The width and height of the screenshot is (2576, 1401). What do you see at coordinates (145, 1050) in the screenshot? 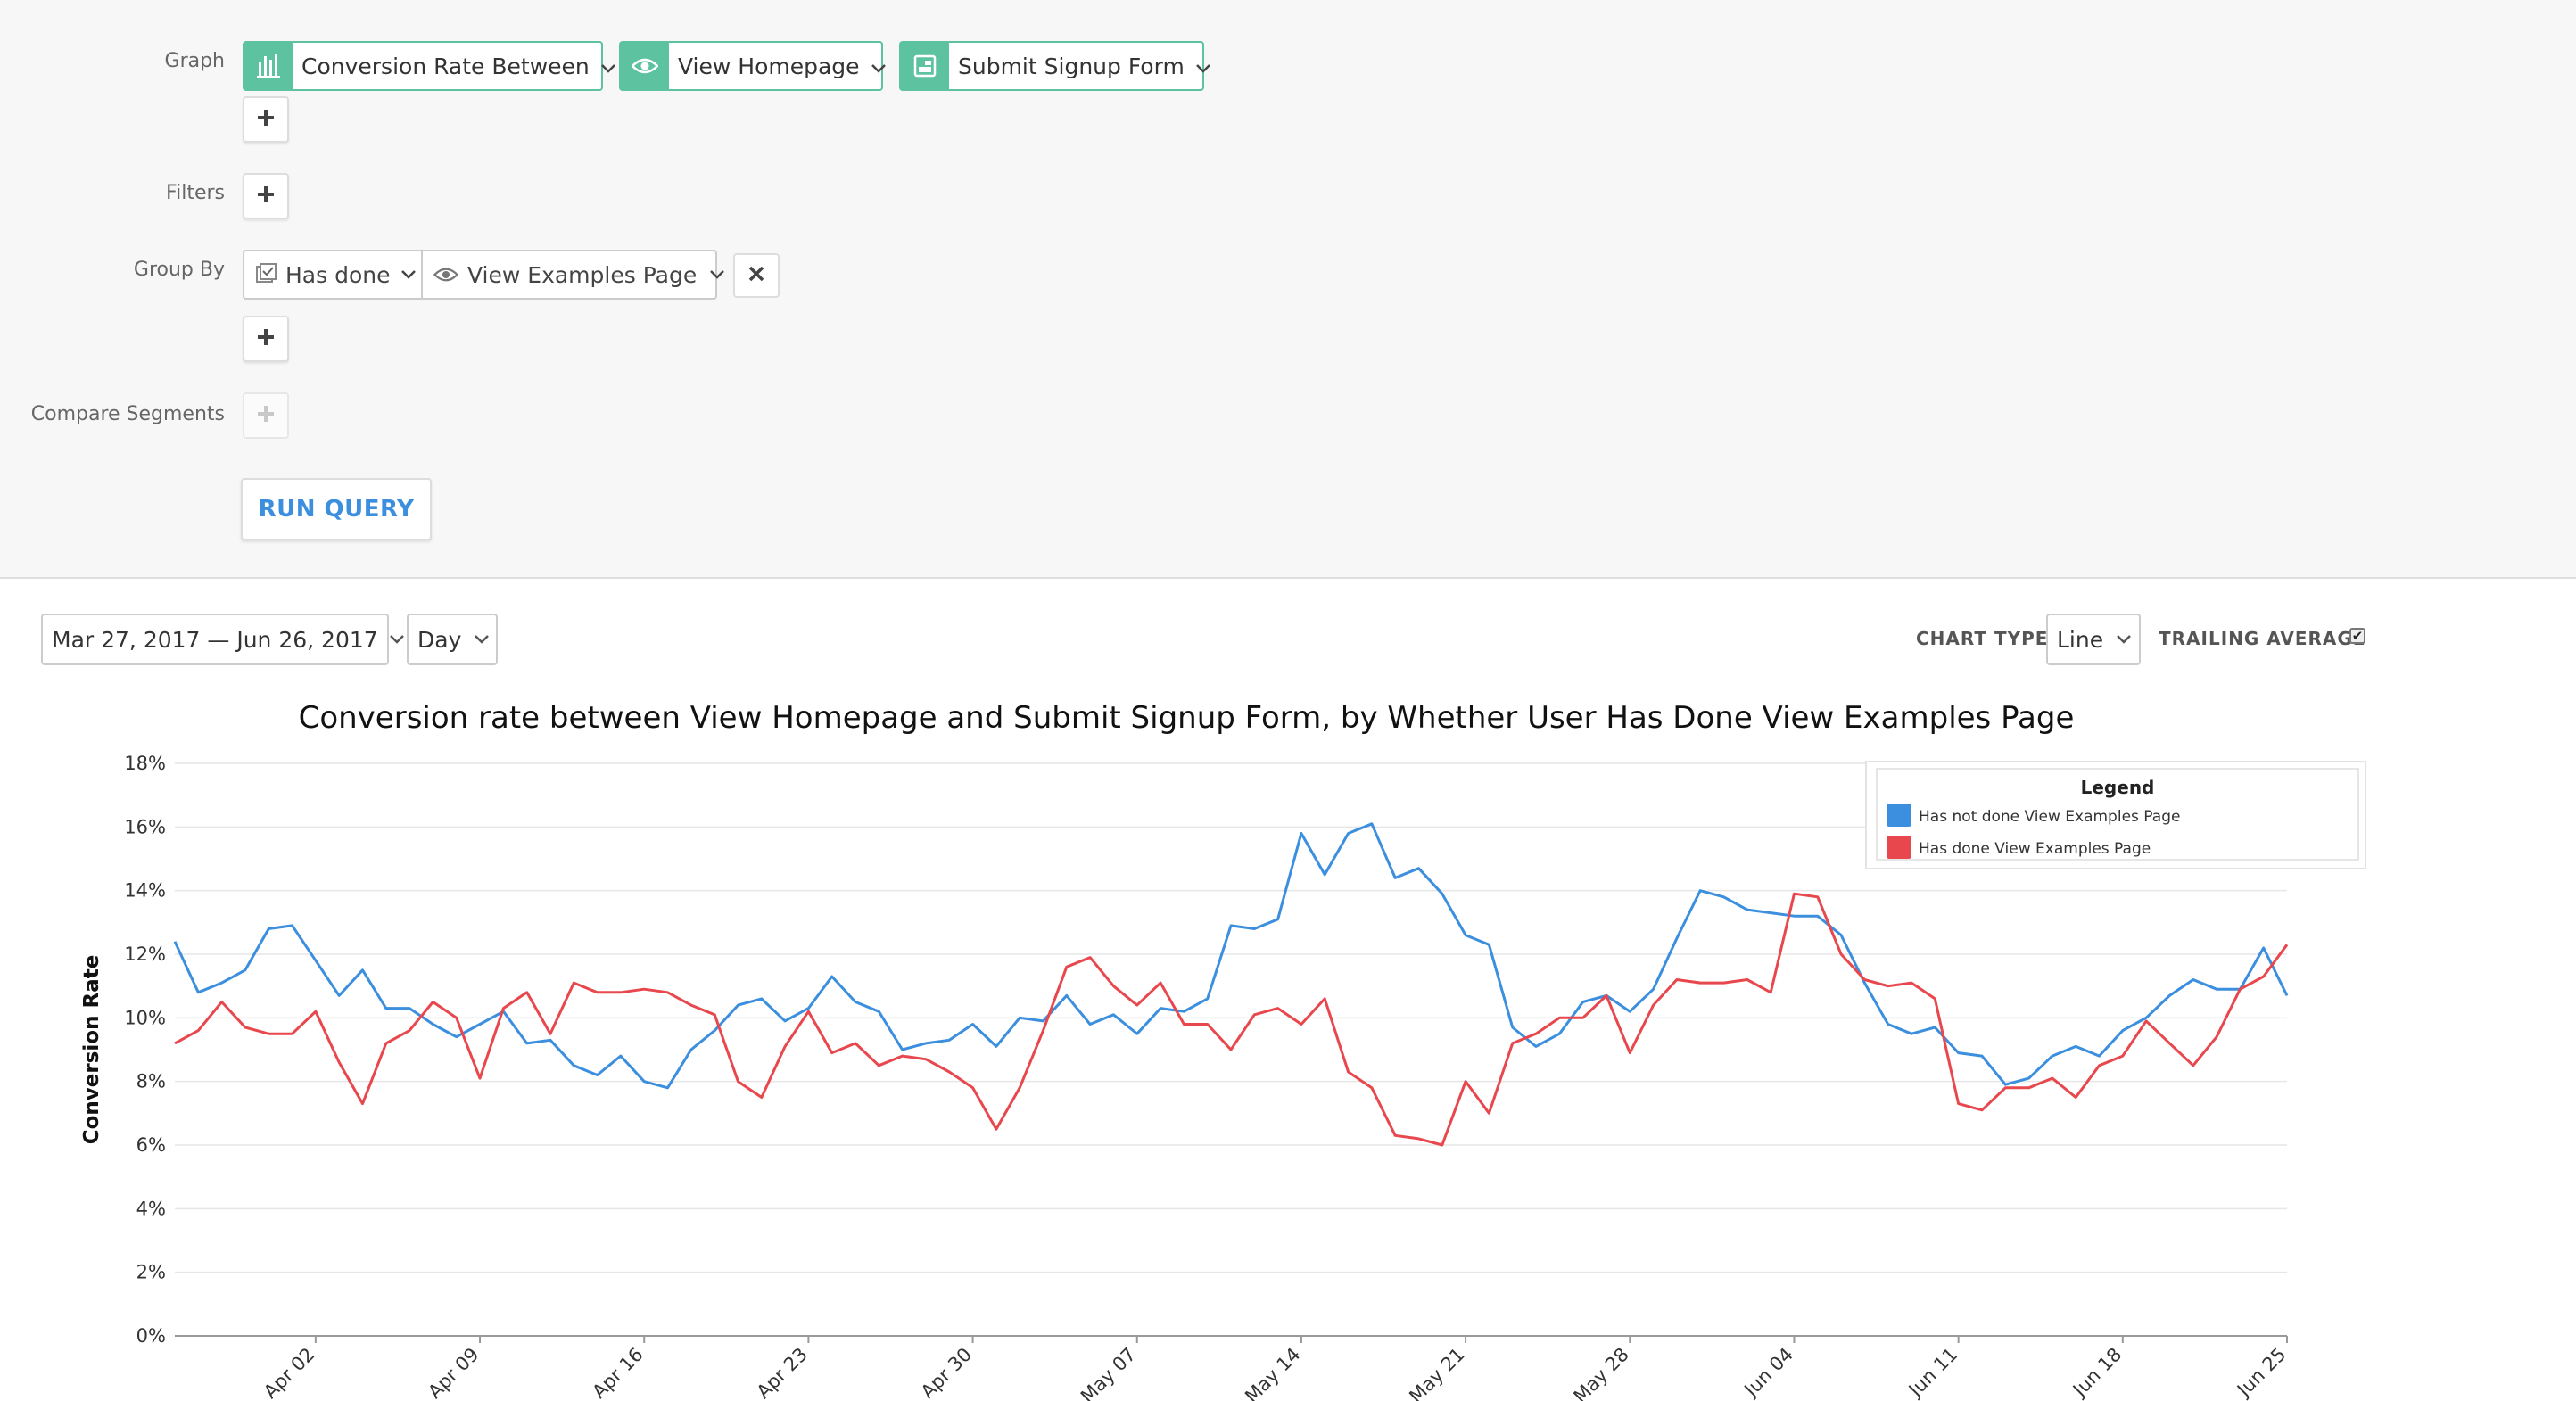
I see `y-axis-ticks: 0% 2% 4% 6% 8% 10% 12% 14% 16% 18%` at bounding box center [145, 1050].